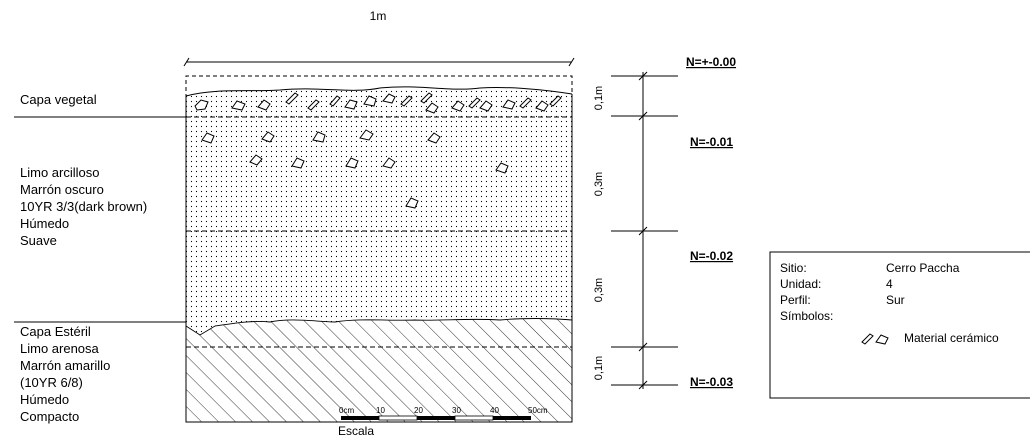 This screenshot has width=1030, height=439. What do you see at coordinates (806, 316) in the screenshot?
I see `legend-symbols-label: Símbolos:` at bounding box center [806, 316].